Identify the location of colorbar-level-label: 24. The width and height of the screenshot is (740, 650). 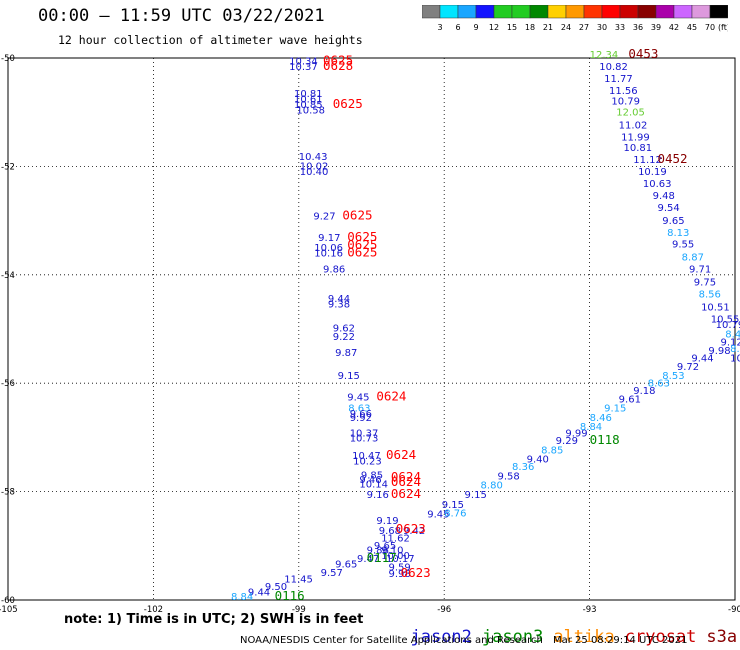
(566, 27).